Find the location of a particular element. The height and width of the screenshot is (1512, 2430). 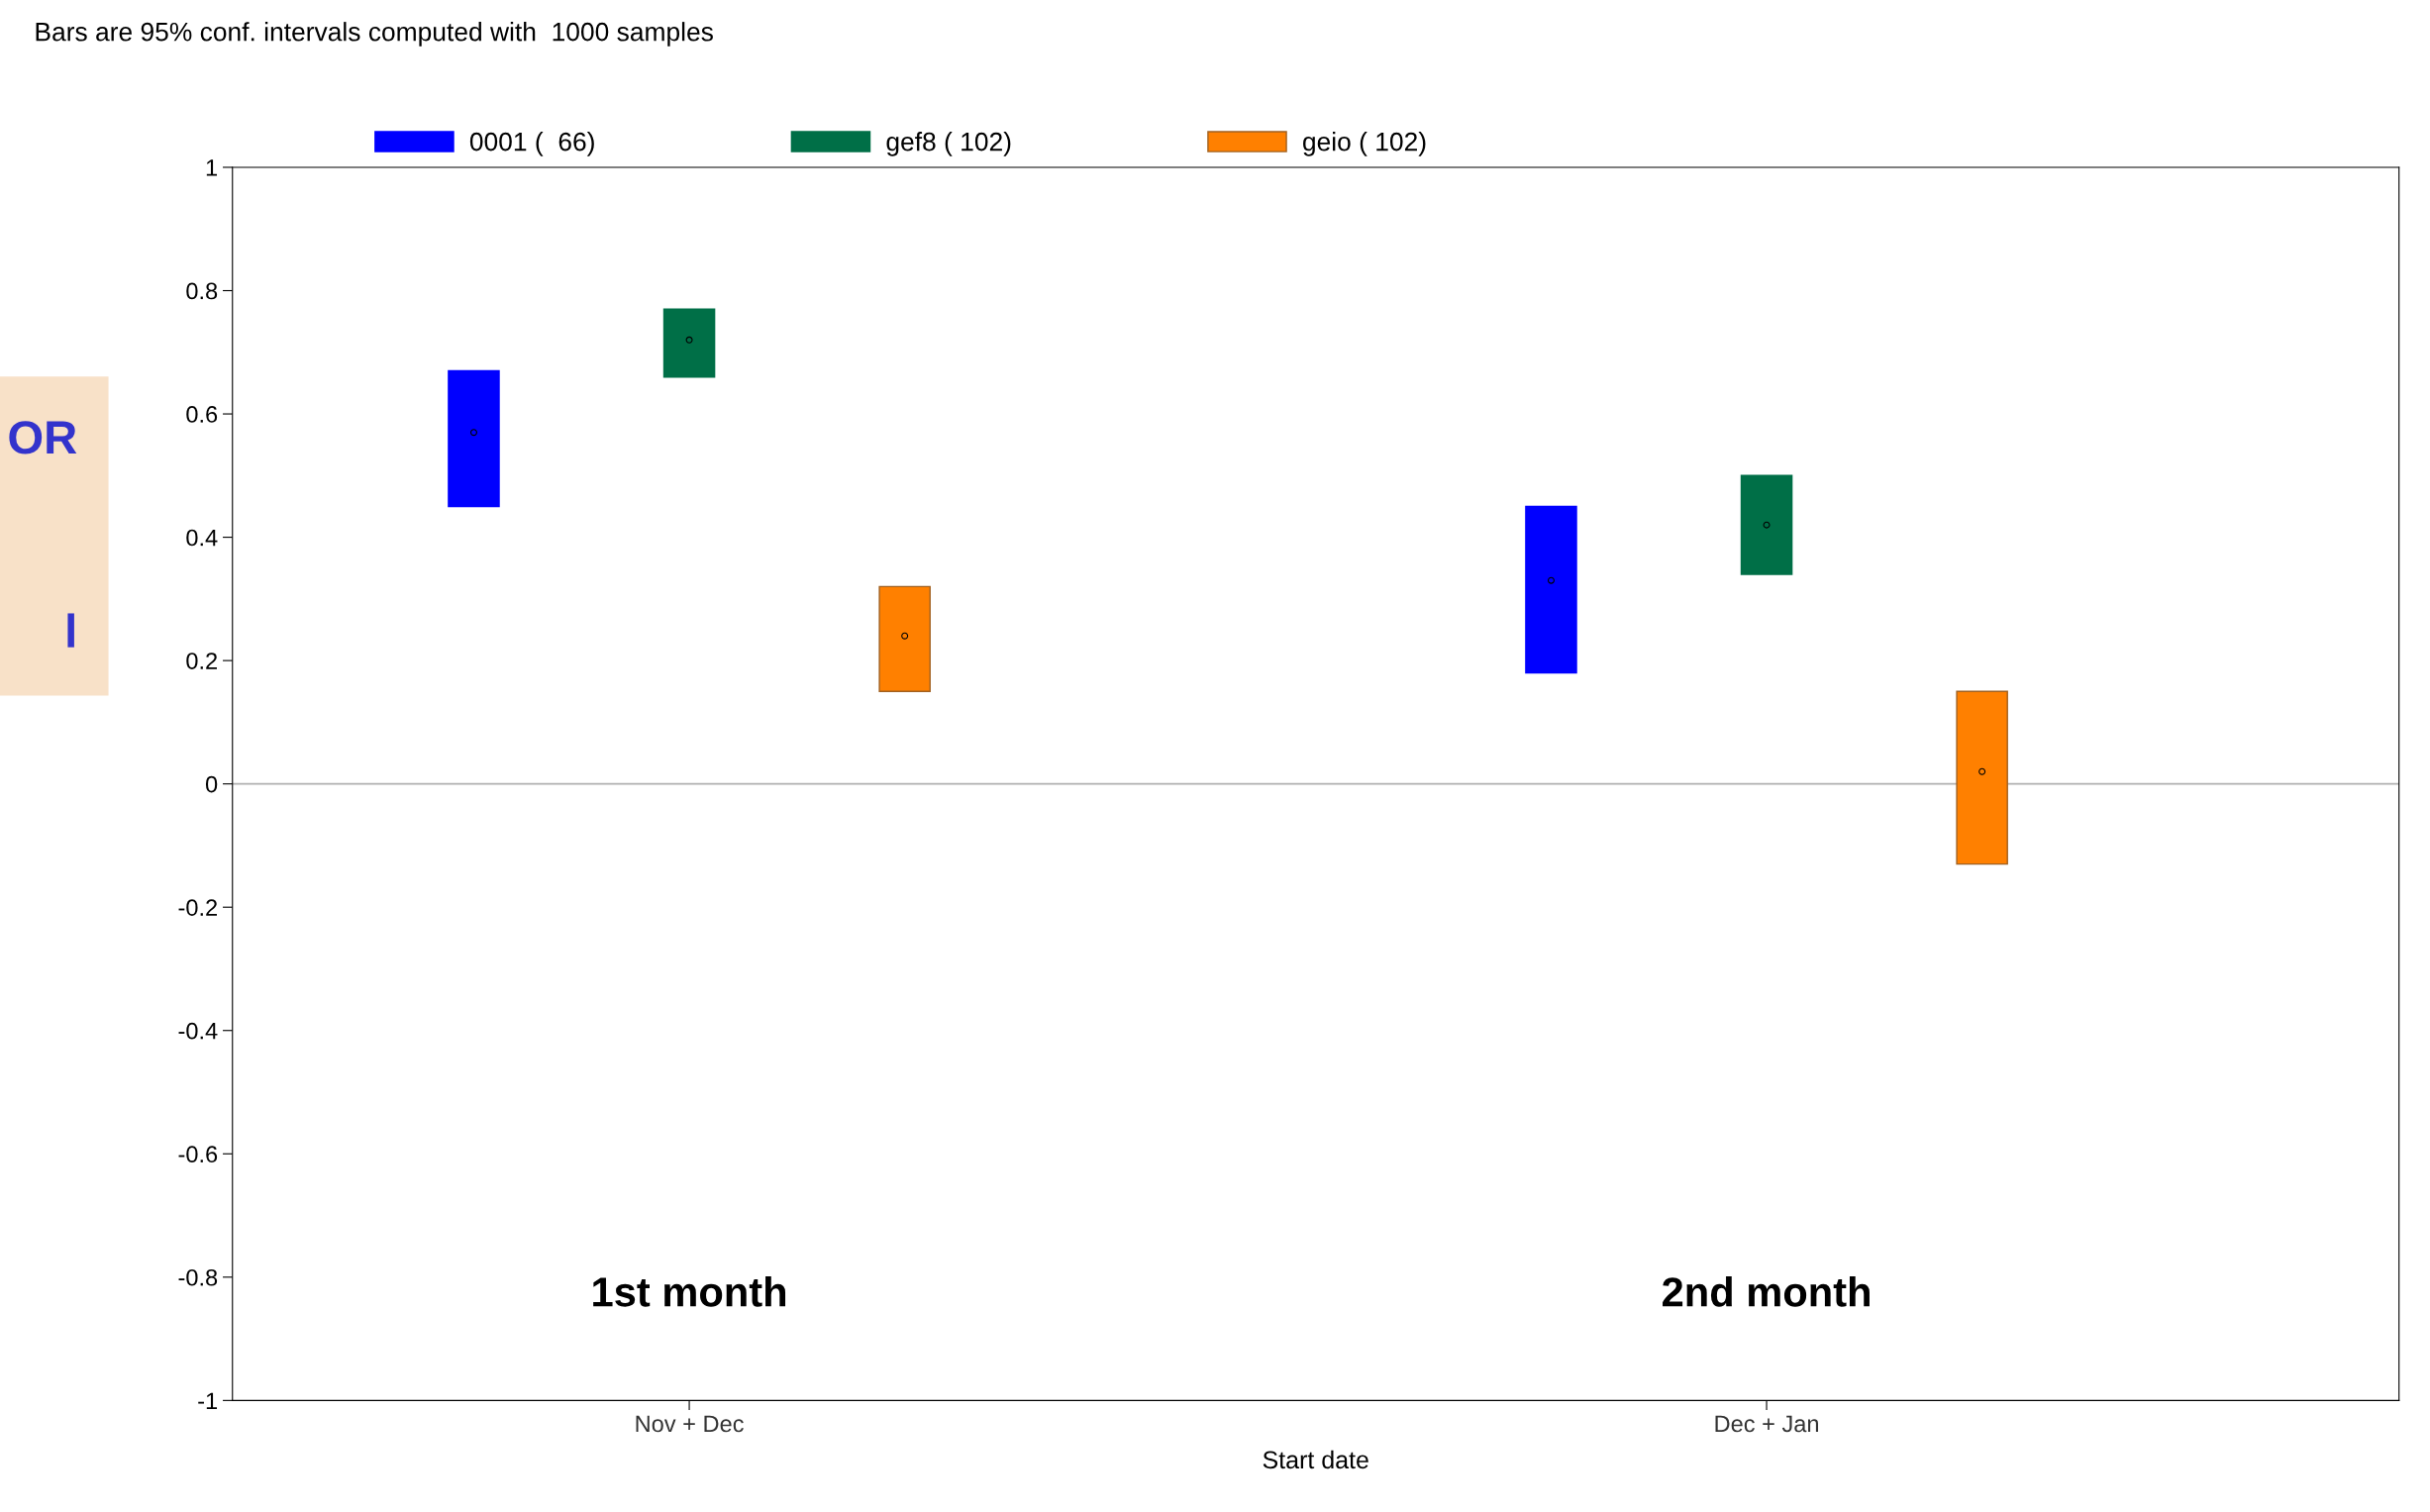

y-tick-label: 0.6 is located at coordinates (202, 414).